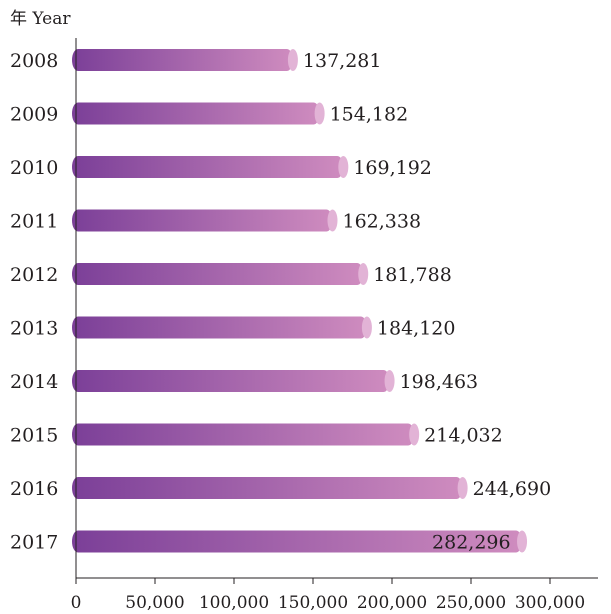 The image size is (611, 614). Describe the element at coordinates (231, 381) in the screenshot. I see `bar-2014` at that location.